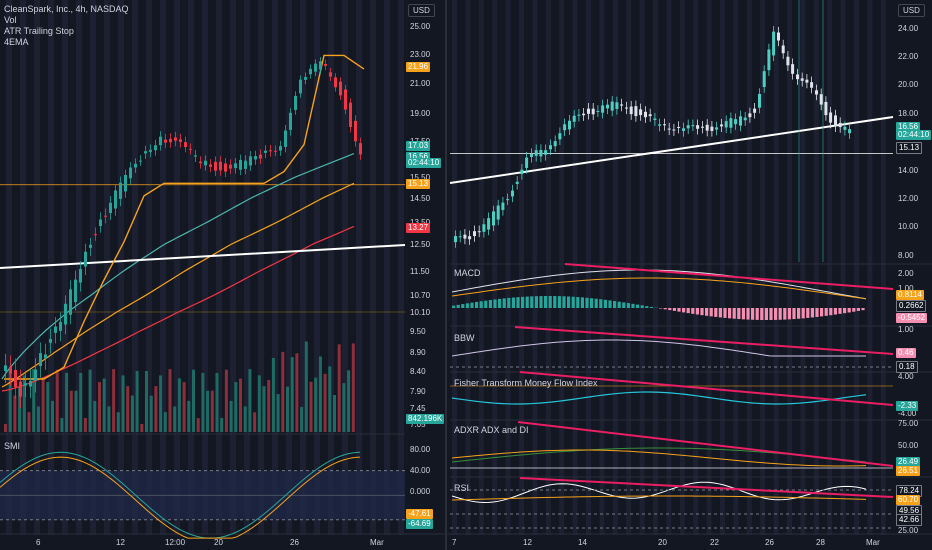 The height and width of the screenshot is (550, 932). What do you see at coordinates (462, 488) in the screenshot?
I see `rsi-label: RSI` at bounding box center [462, 488].